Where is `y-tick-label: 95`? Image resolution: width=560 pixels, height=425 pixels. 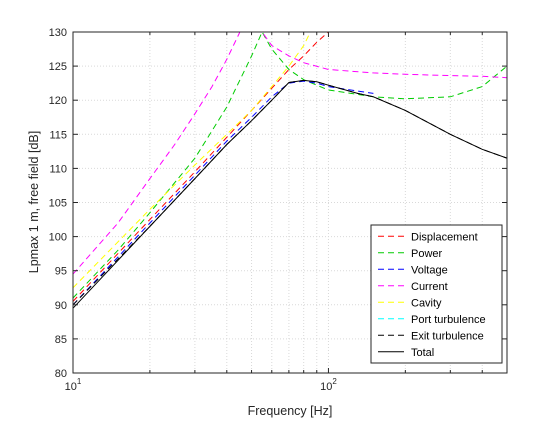 y-tick-label: 95 is located at coordinates (61, 272).